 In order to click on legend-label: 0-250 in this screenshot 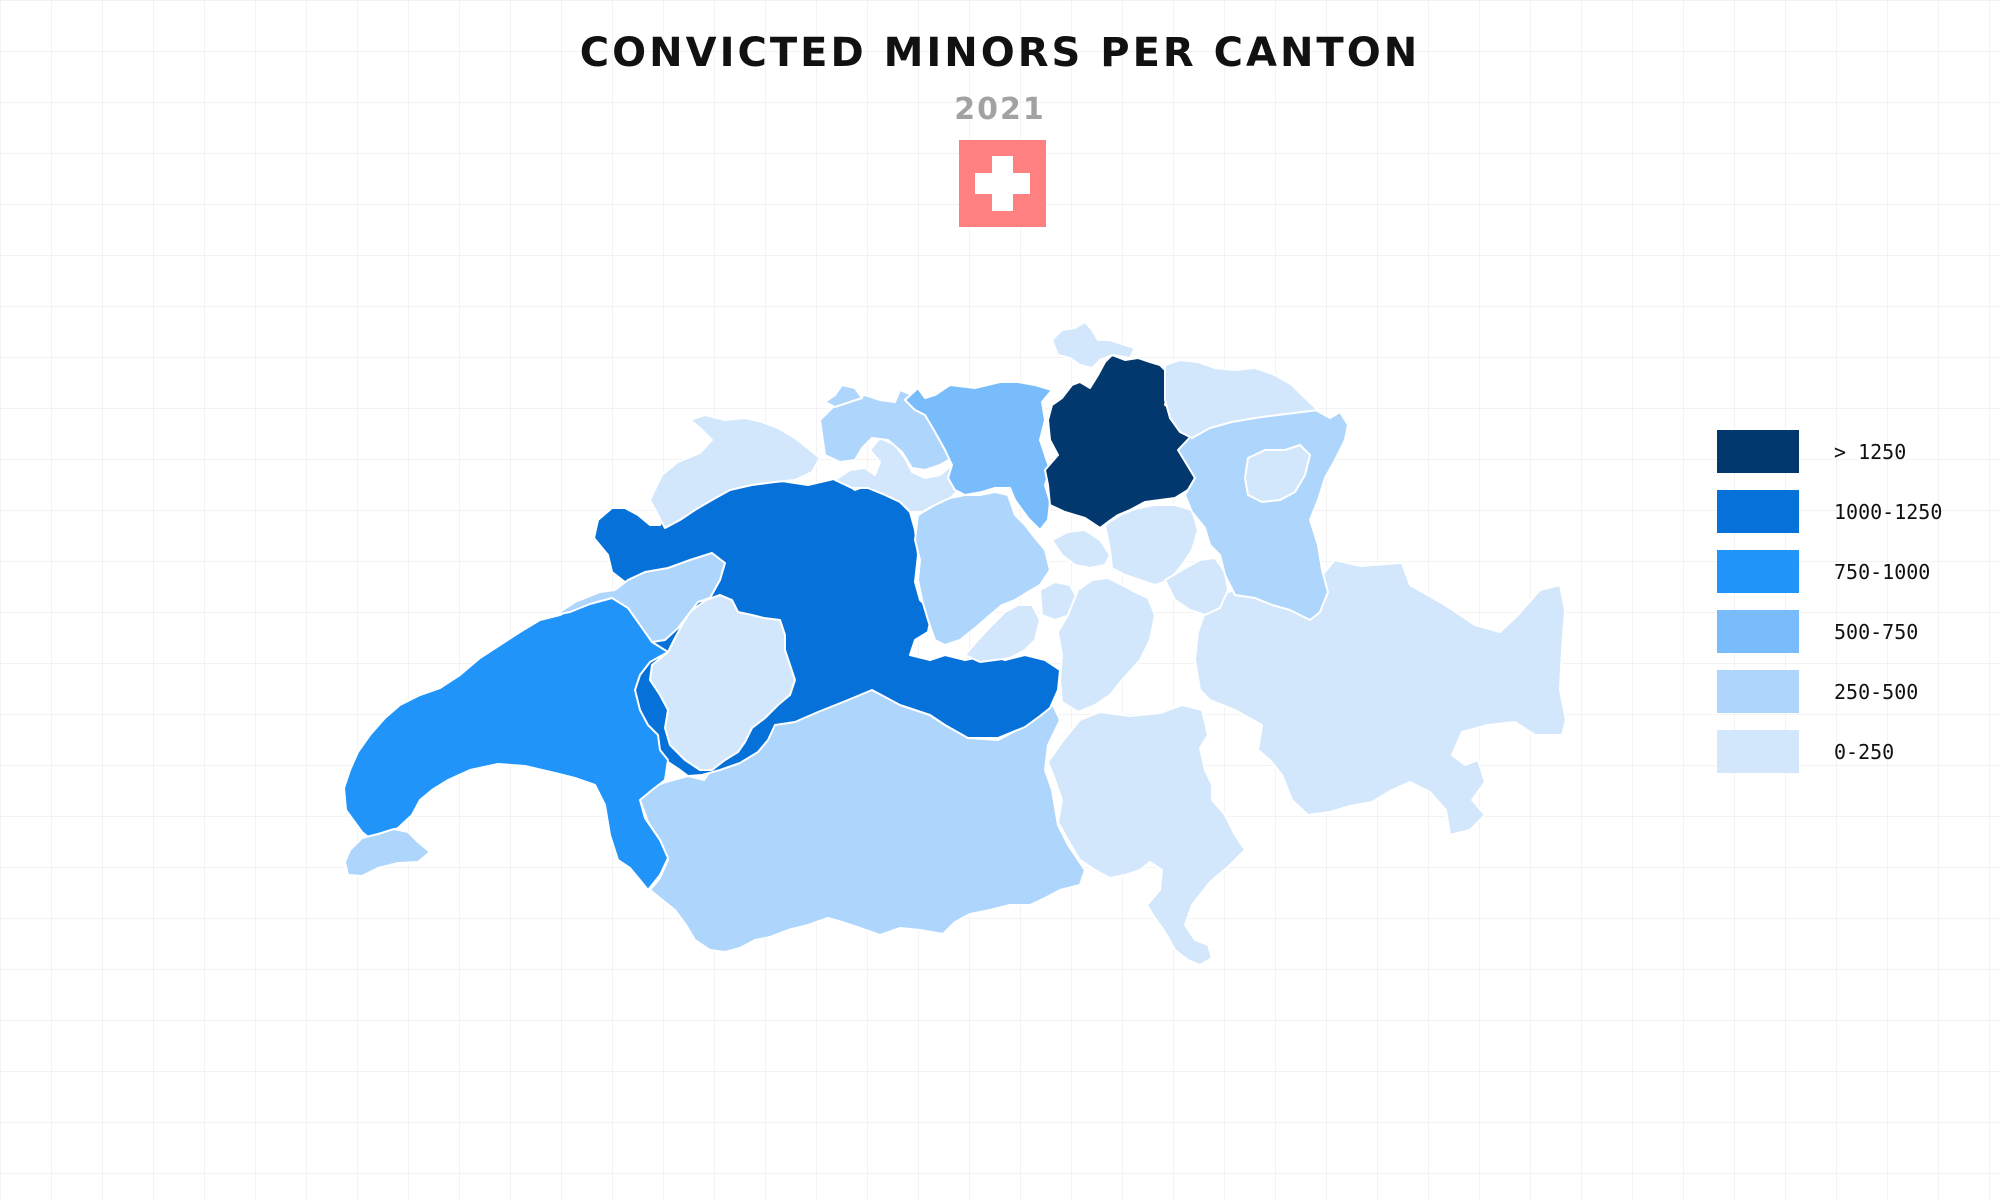, I will do `click(1864, 752)`.